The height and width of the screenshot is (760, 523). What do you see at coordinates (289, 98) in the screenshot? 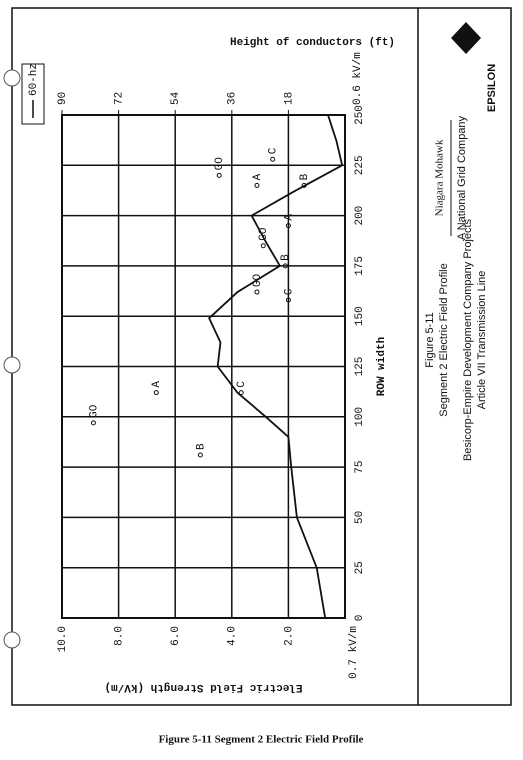
I see `y2-tick-label: 18` at bounding box center [289, 98].